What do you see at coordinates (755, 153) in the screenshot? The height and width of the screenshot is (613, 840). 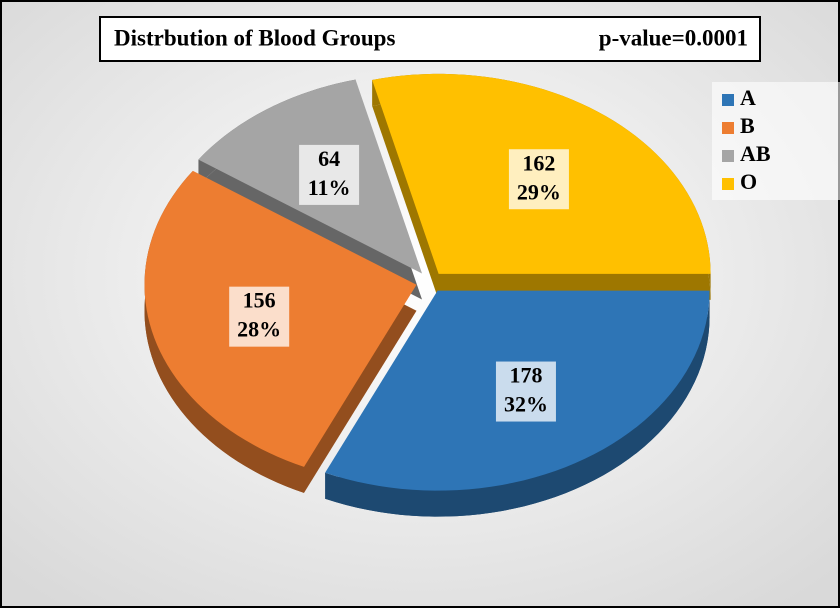 I see `legend-label: AB` at bounding box center [755, 153].